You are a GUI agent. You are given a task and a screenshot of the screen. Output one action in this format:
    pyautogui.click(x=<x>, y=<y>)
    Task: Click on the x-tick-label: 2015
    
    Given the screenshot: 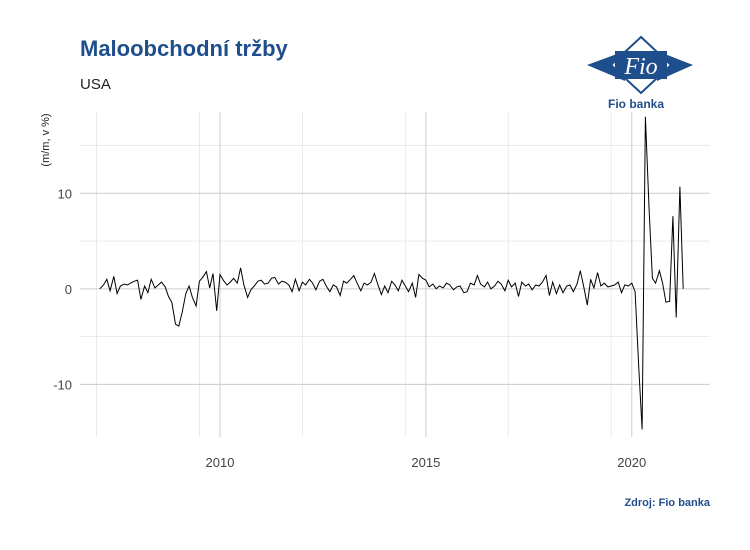 What is the action you would take?
    pyautogui.click(x=425, y=462)
    